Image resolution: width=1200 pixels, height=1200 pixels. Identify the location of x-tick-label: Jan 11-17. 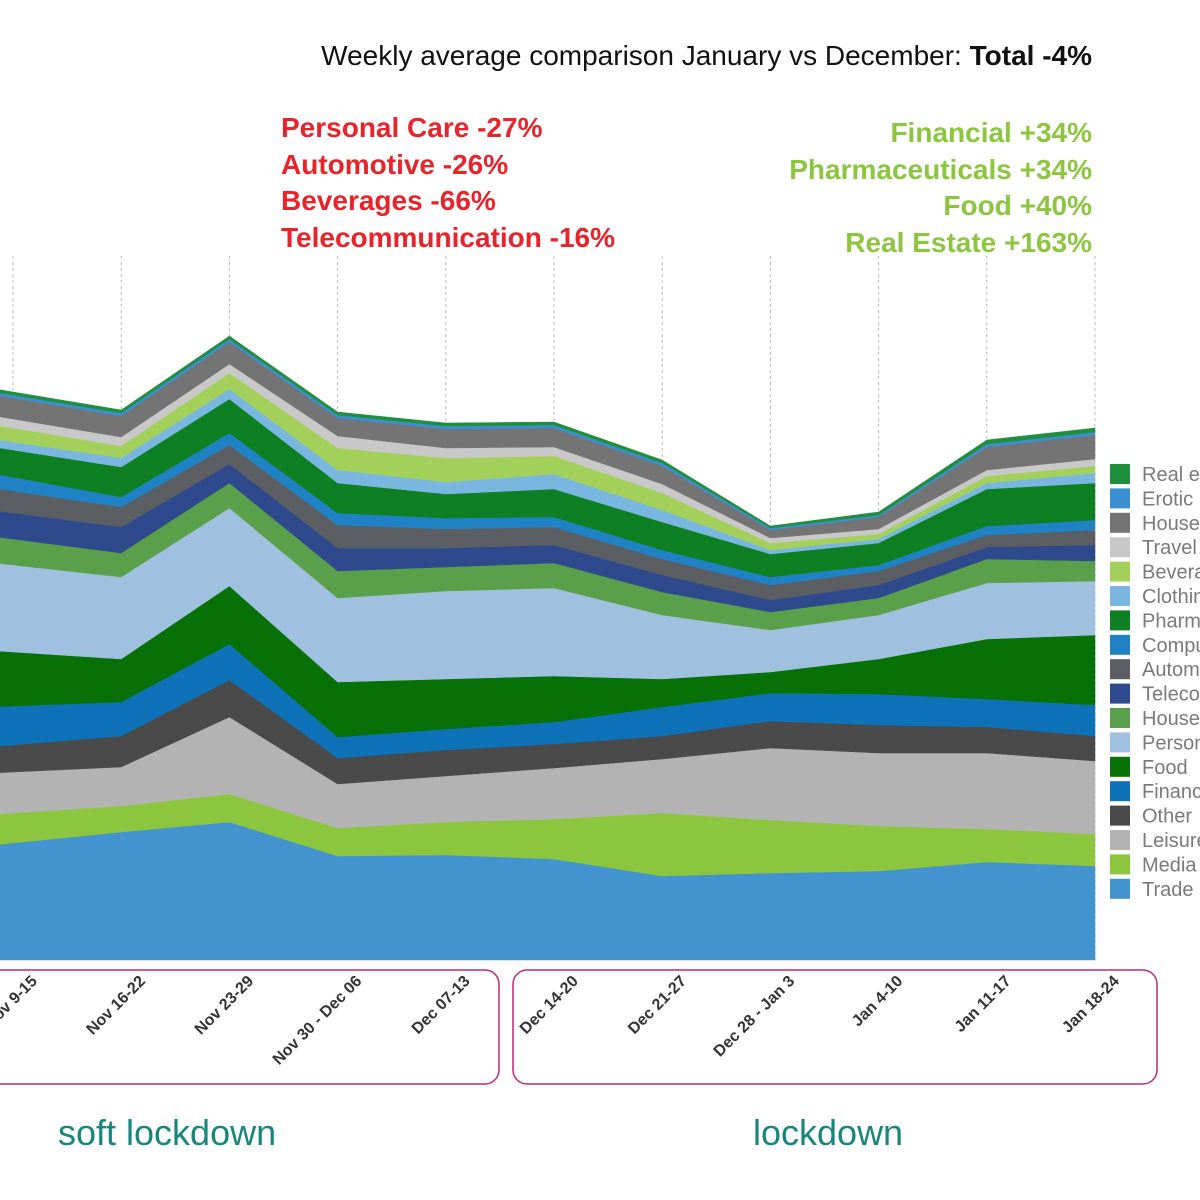
(983, 1004).